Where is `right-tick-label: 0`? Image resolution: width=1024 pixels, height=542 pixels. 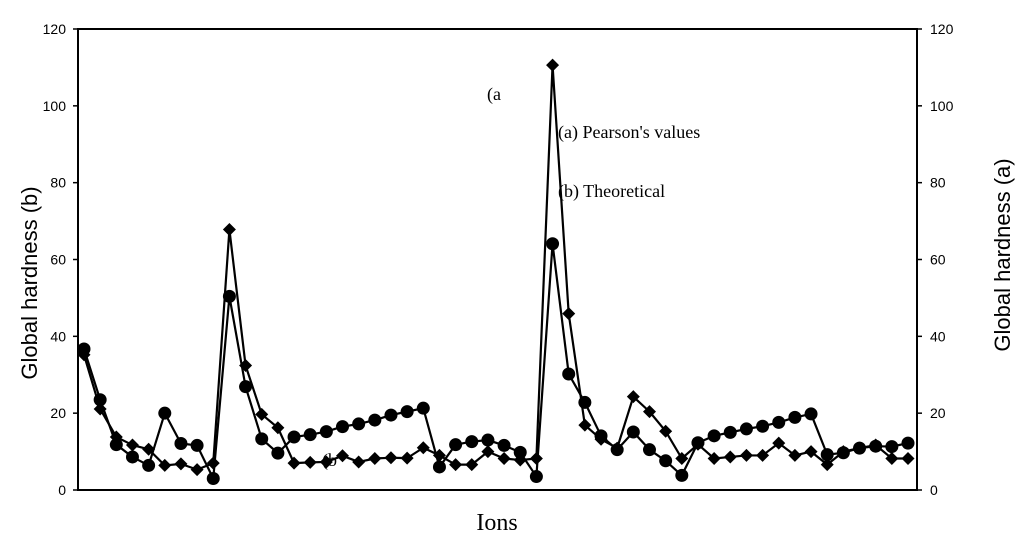
right-tick-label: 0 is located at coordinates (934, 490).